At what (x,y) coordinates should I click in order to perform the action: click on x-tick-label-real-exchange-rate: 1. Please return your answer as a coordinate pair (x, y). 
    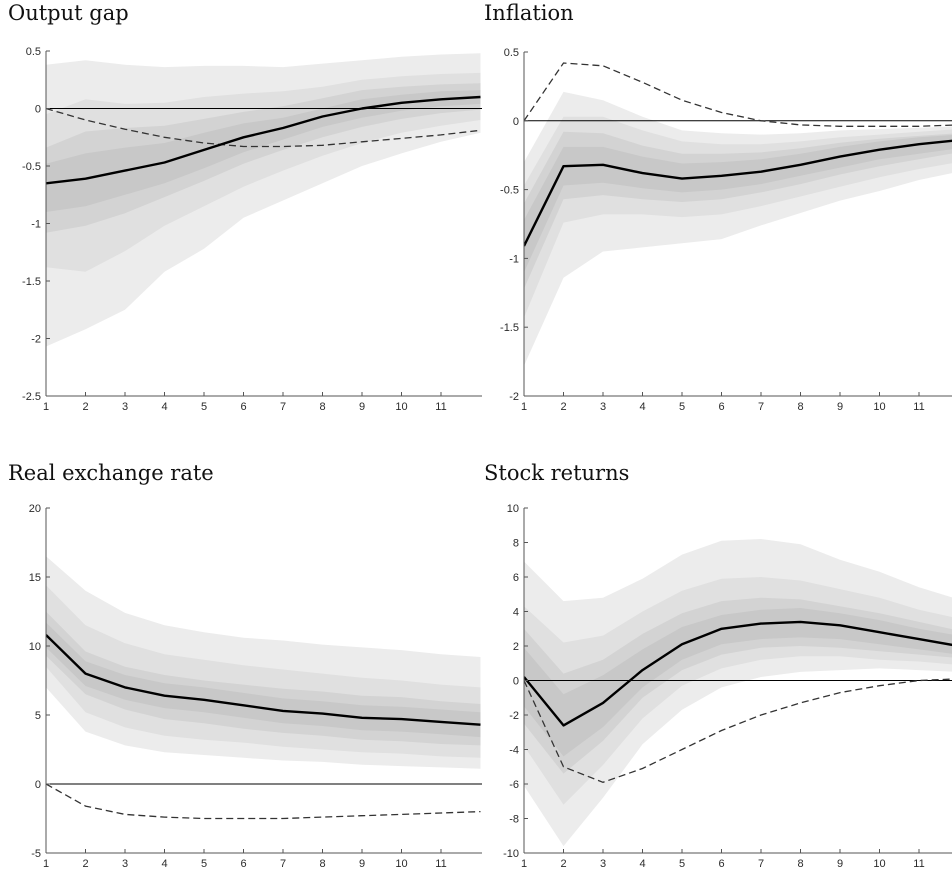
    Looking at the image, I should click on (46, 864).